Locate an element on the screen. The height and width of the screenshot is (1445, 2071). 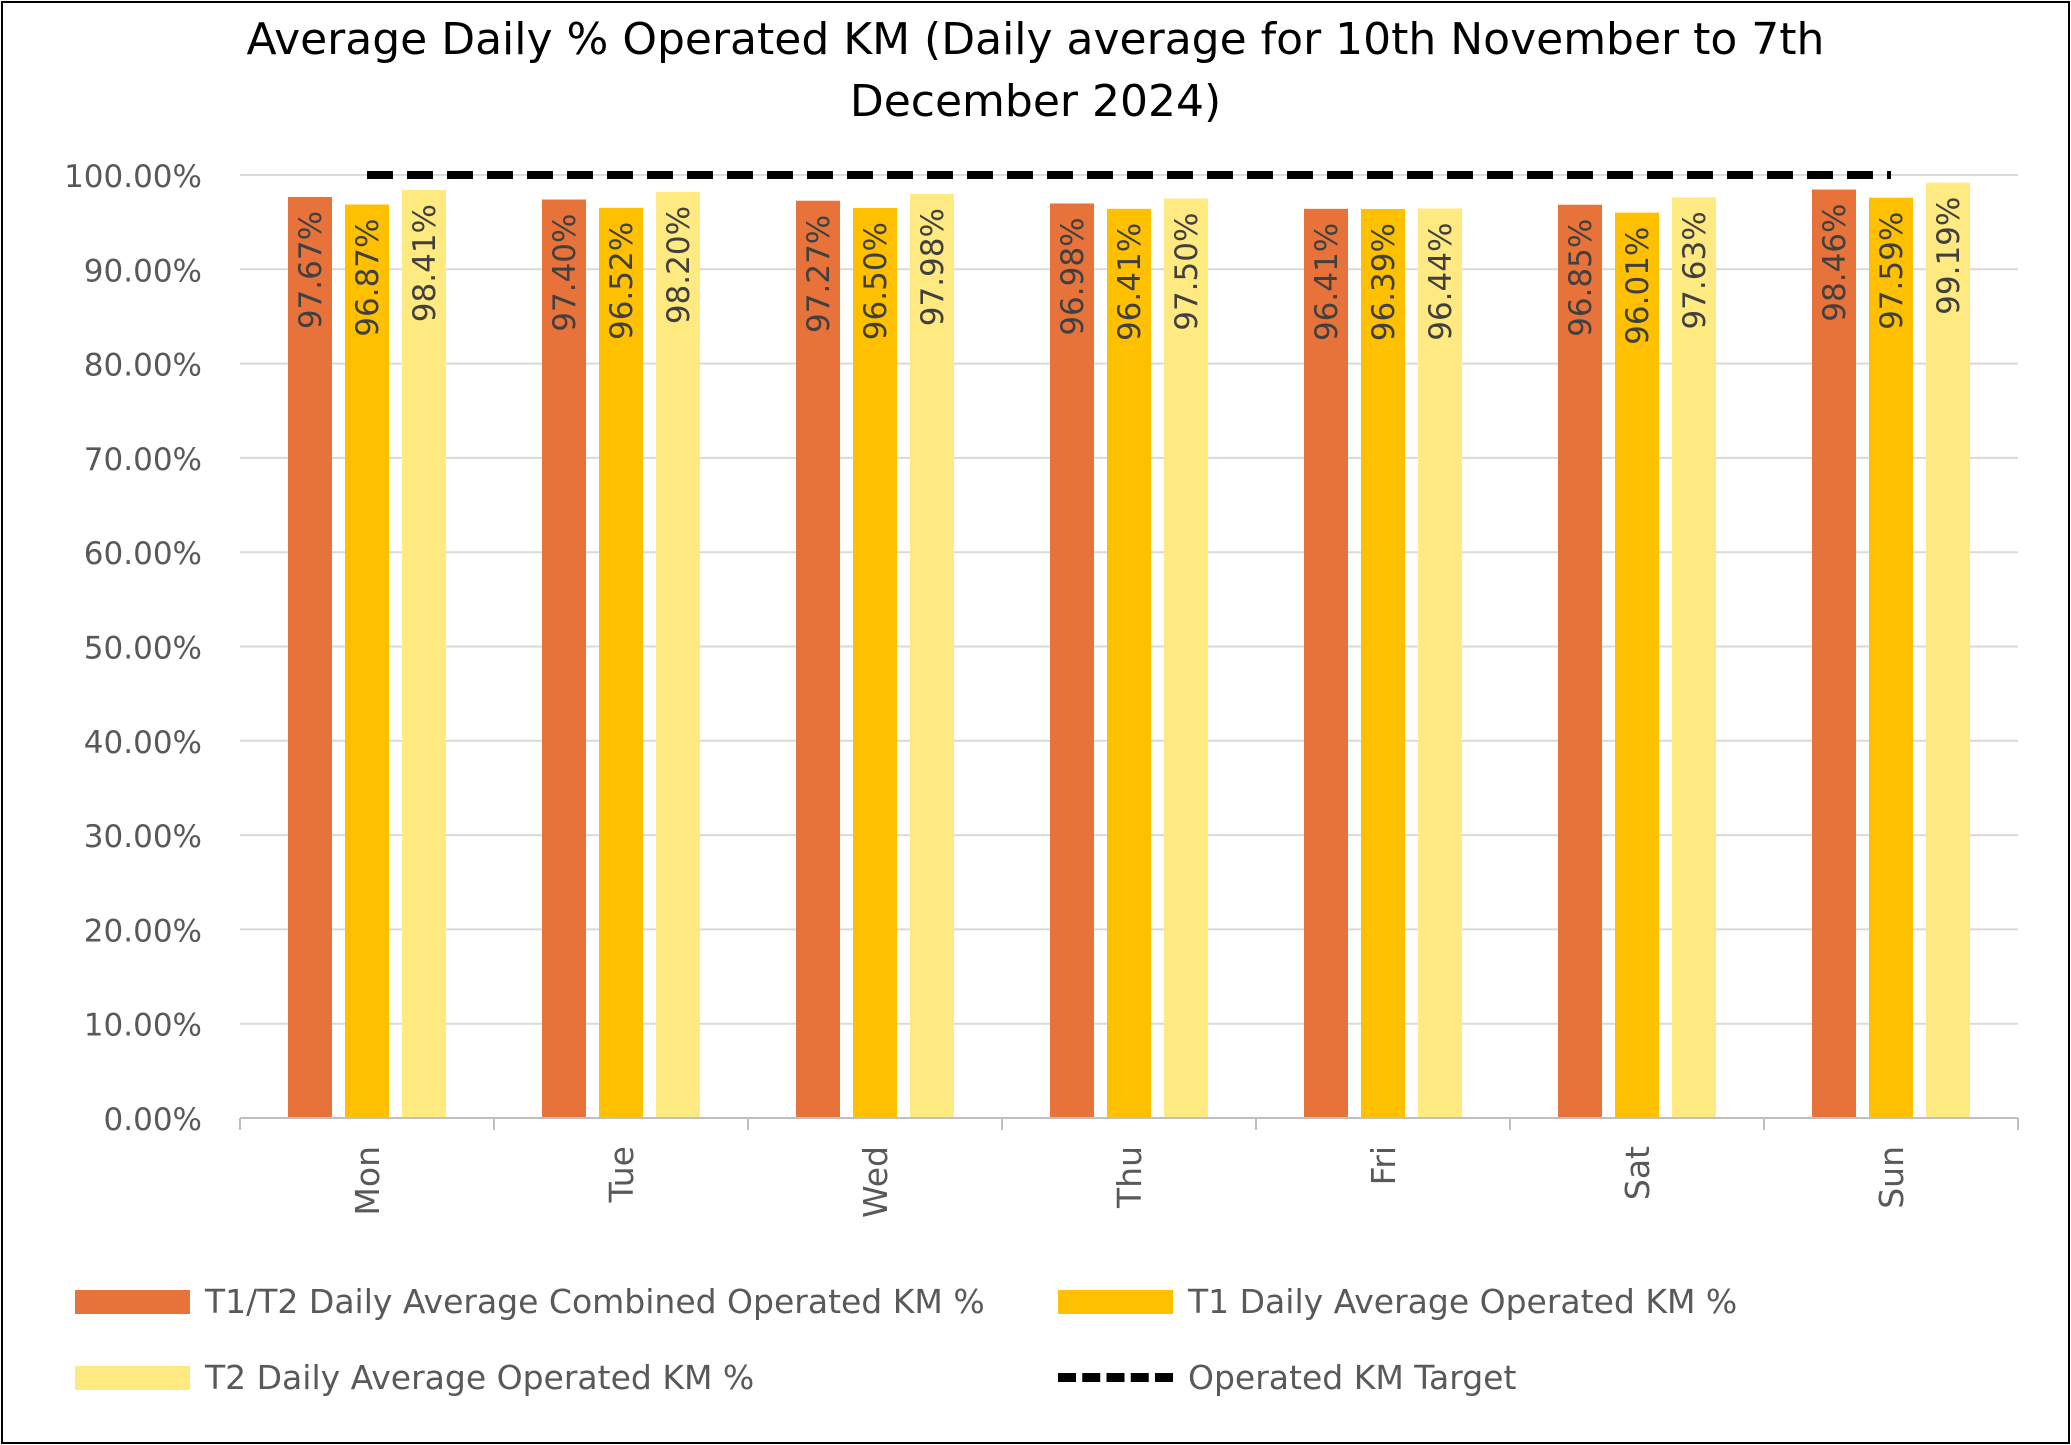
y-tick-label: 40.00% is located at coordinates (143, 743).